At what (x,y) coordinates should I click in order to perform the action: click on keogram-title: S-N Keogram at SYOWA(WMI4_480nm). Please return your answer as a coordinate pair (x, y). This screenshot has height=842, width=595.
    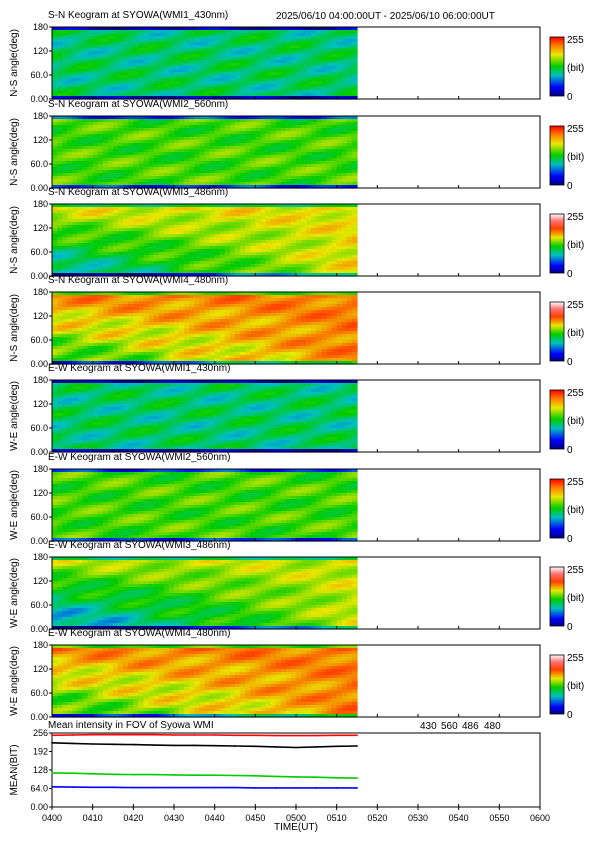
    Looking at the image, I should click on (138, 280).